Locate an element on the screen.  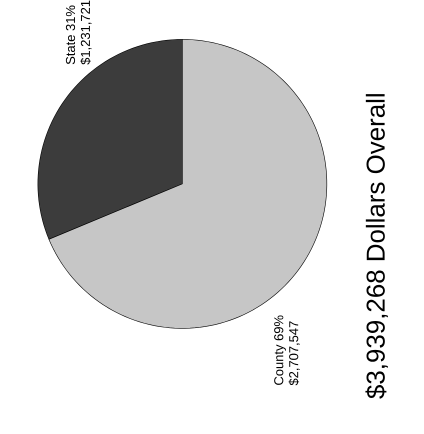
text: $3,939,268 Dollars Overall is located at coordinates (377, 246).